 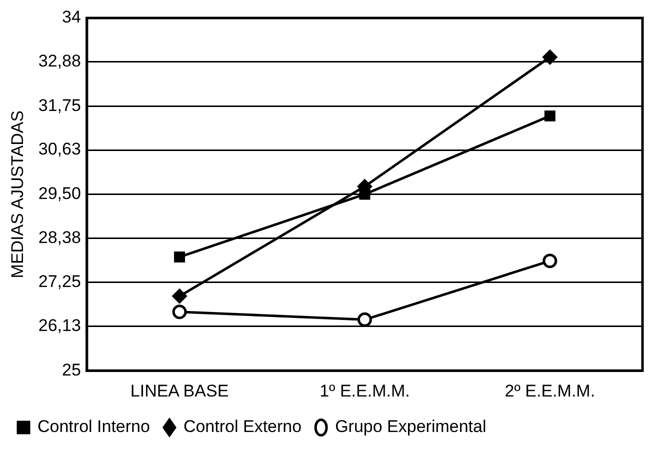 What do you see at coordinates (59, 282) in the screenshot?
I see `y-tick-label: 27,25` at bounding box center [59, 282].